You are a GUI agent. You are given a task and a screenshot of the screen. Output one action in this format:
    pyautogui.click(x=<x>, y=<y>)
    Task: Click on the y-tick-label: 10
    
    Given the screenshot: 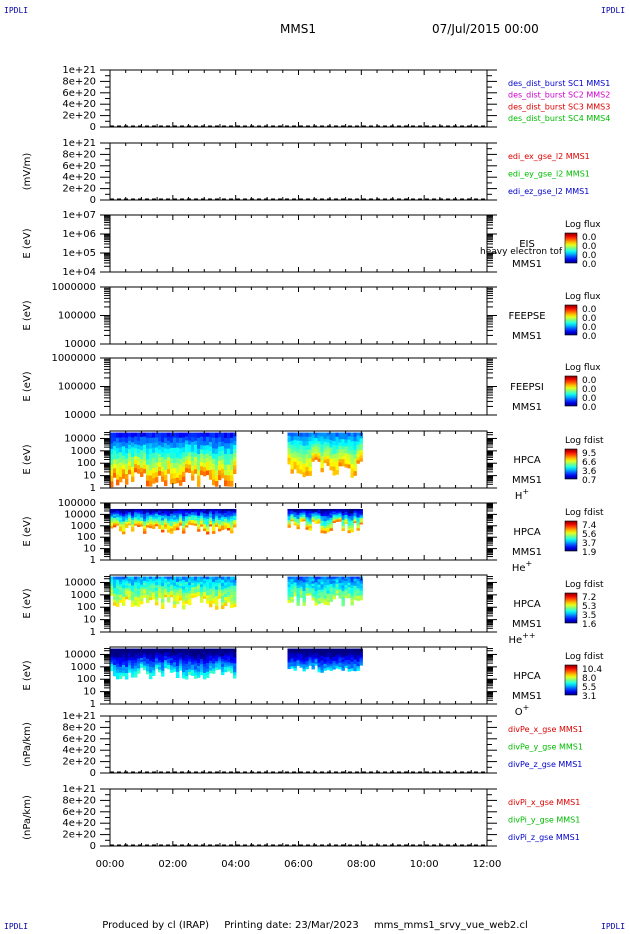 What is the action you would take?
    pyautogui.click(x=89, y=620)
    